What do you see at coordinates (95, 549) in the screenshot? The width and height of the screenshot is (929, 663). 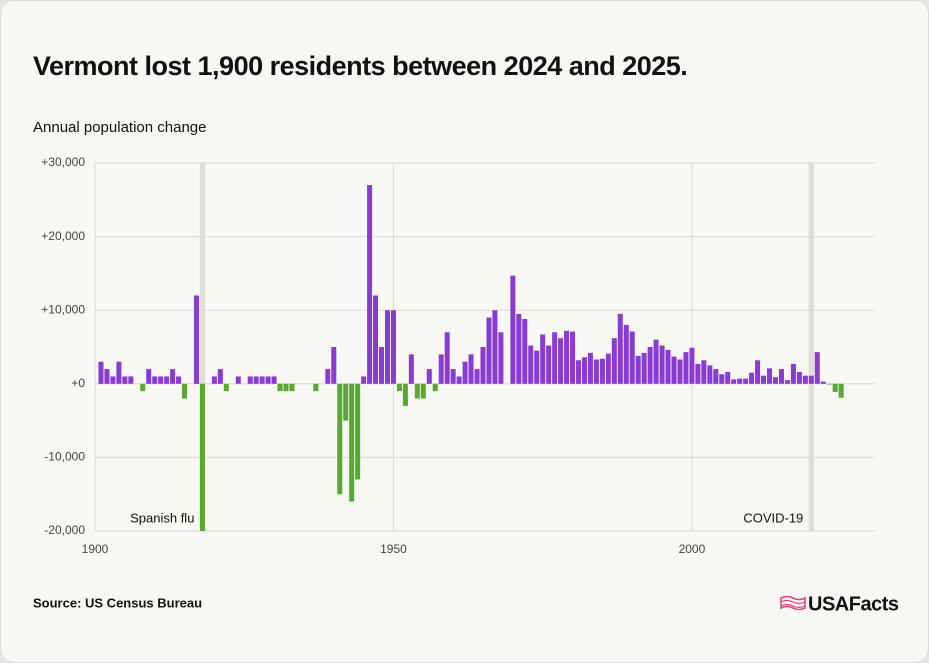 I see `x-tick-label: 1900` at bounding box center [95, 549].